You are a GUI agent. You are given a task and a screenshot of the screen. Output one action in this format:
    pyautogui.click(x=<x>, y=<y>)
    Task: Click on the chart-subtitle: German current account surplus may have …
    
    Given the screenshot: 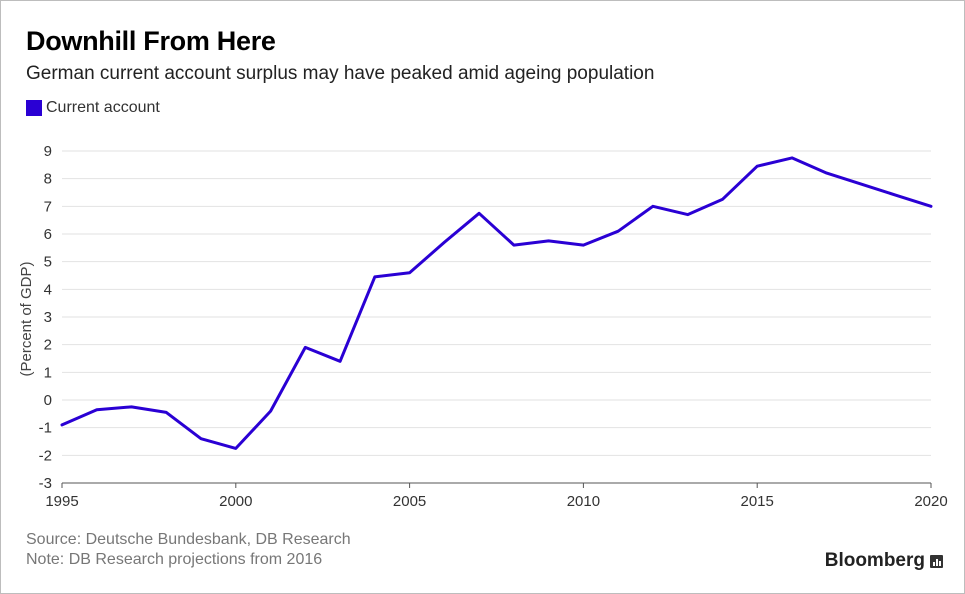 What is the action you would take?
    pyautogui.click(x=340, y=73)
    